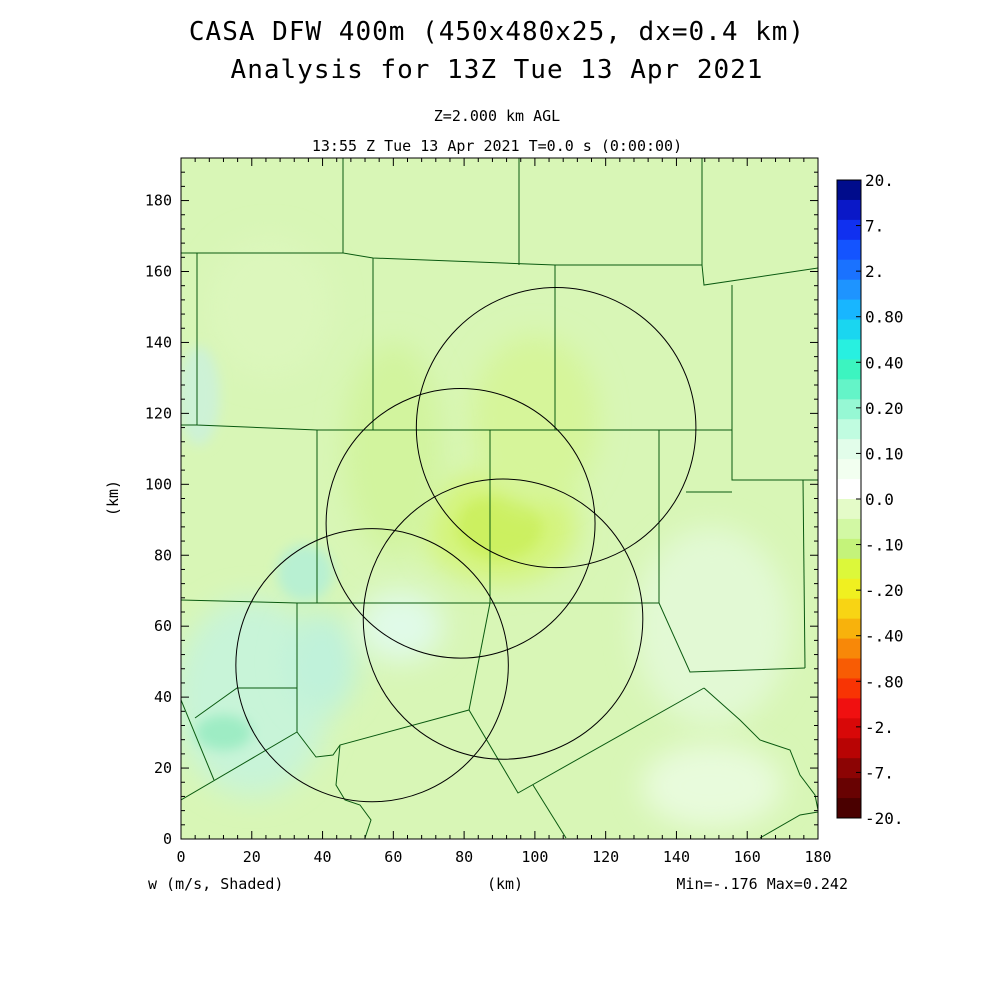 The image size is (1000, 1000). I want to click on y-tick-label: 0, so click(167, 839).